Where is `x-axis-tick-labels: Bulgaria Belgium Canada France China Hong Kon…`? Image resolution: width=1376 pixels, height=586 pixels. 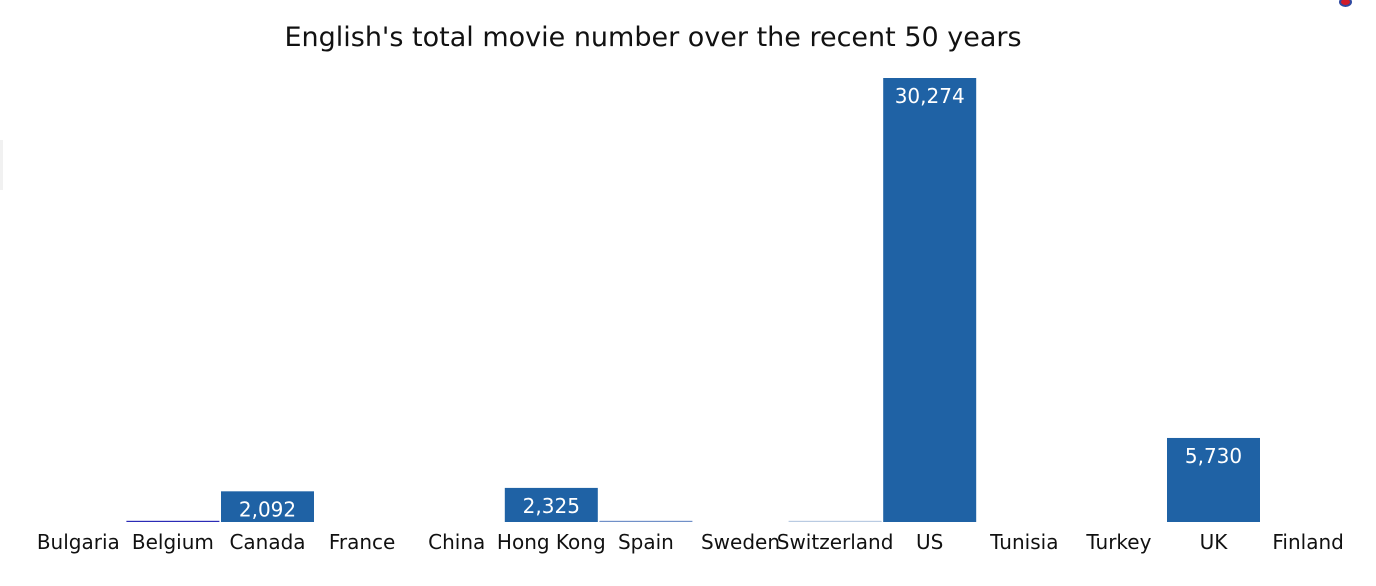
x-axis-tick-labels: Bulgaria Belgium Canada France China Hong Kon… is located at coordinates (690, 542).